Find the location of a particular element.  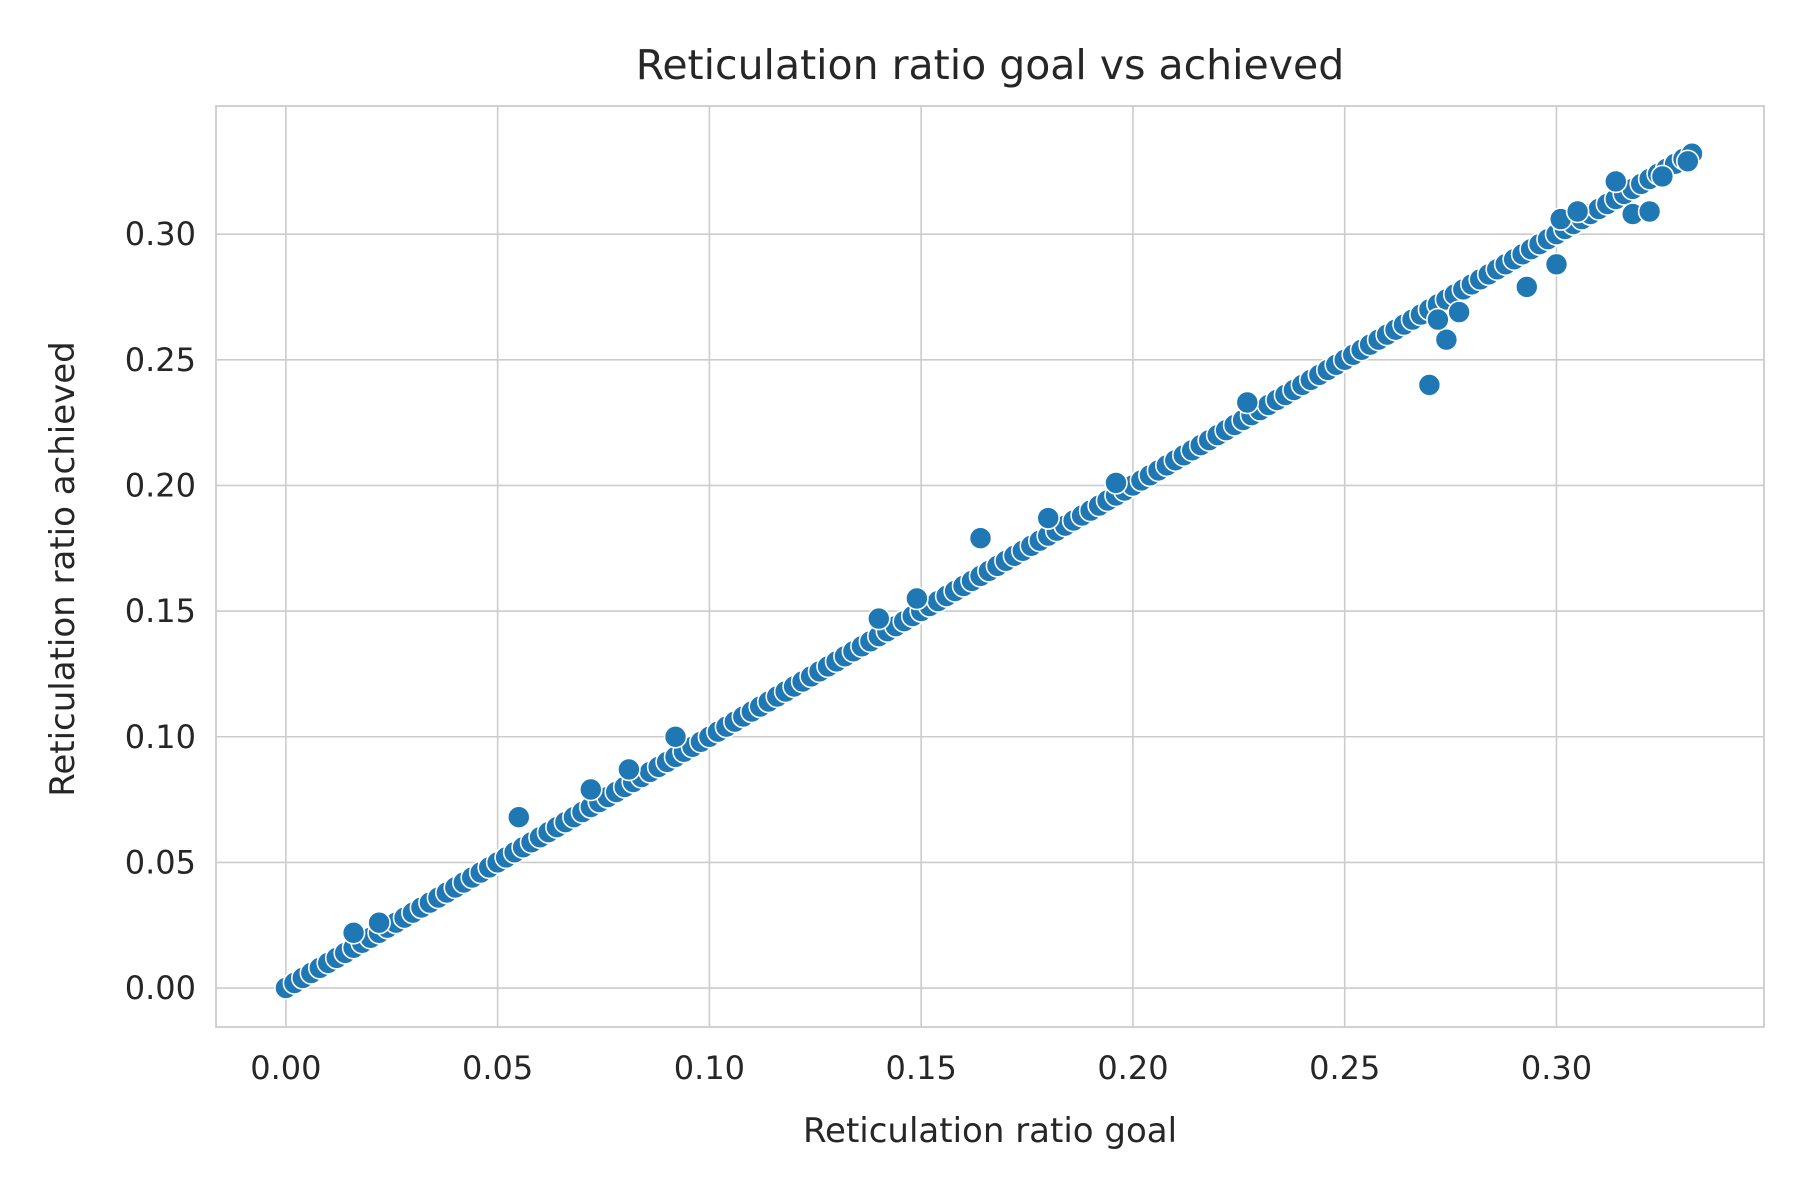

chart-title: Reticulation ratio goal vs achieved is located at coordinates (990, 65).